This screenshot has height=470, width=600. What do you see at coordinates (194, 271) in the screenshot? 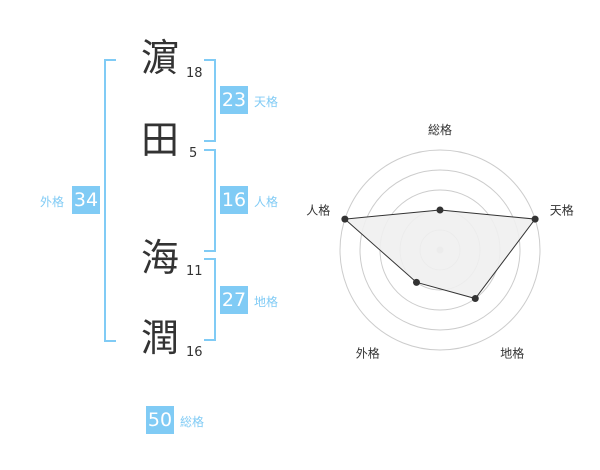
I see `stroke-count-3: 11` at bounding box center [194, 271].